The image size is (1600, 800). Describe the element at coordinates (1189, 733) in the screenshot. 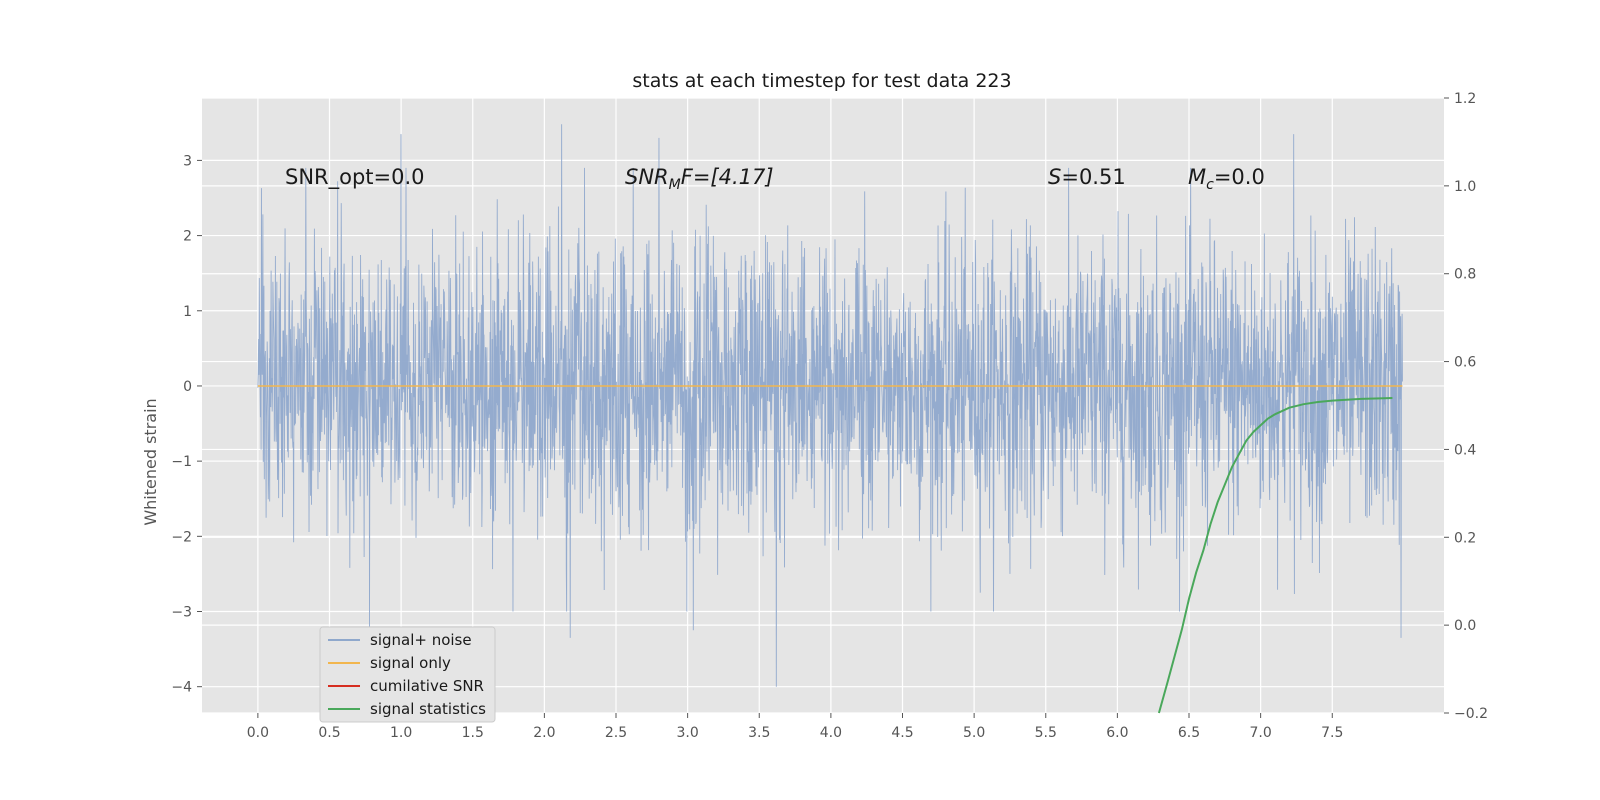

I see `x-tick-label: 6.5` at that location.